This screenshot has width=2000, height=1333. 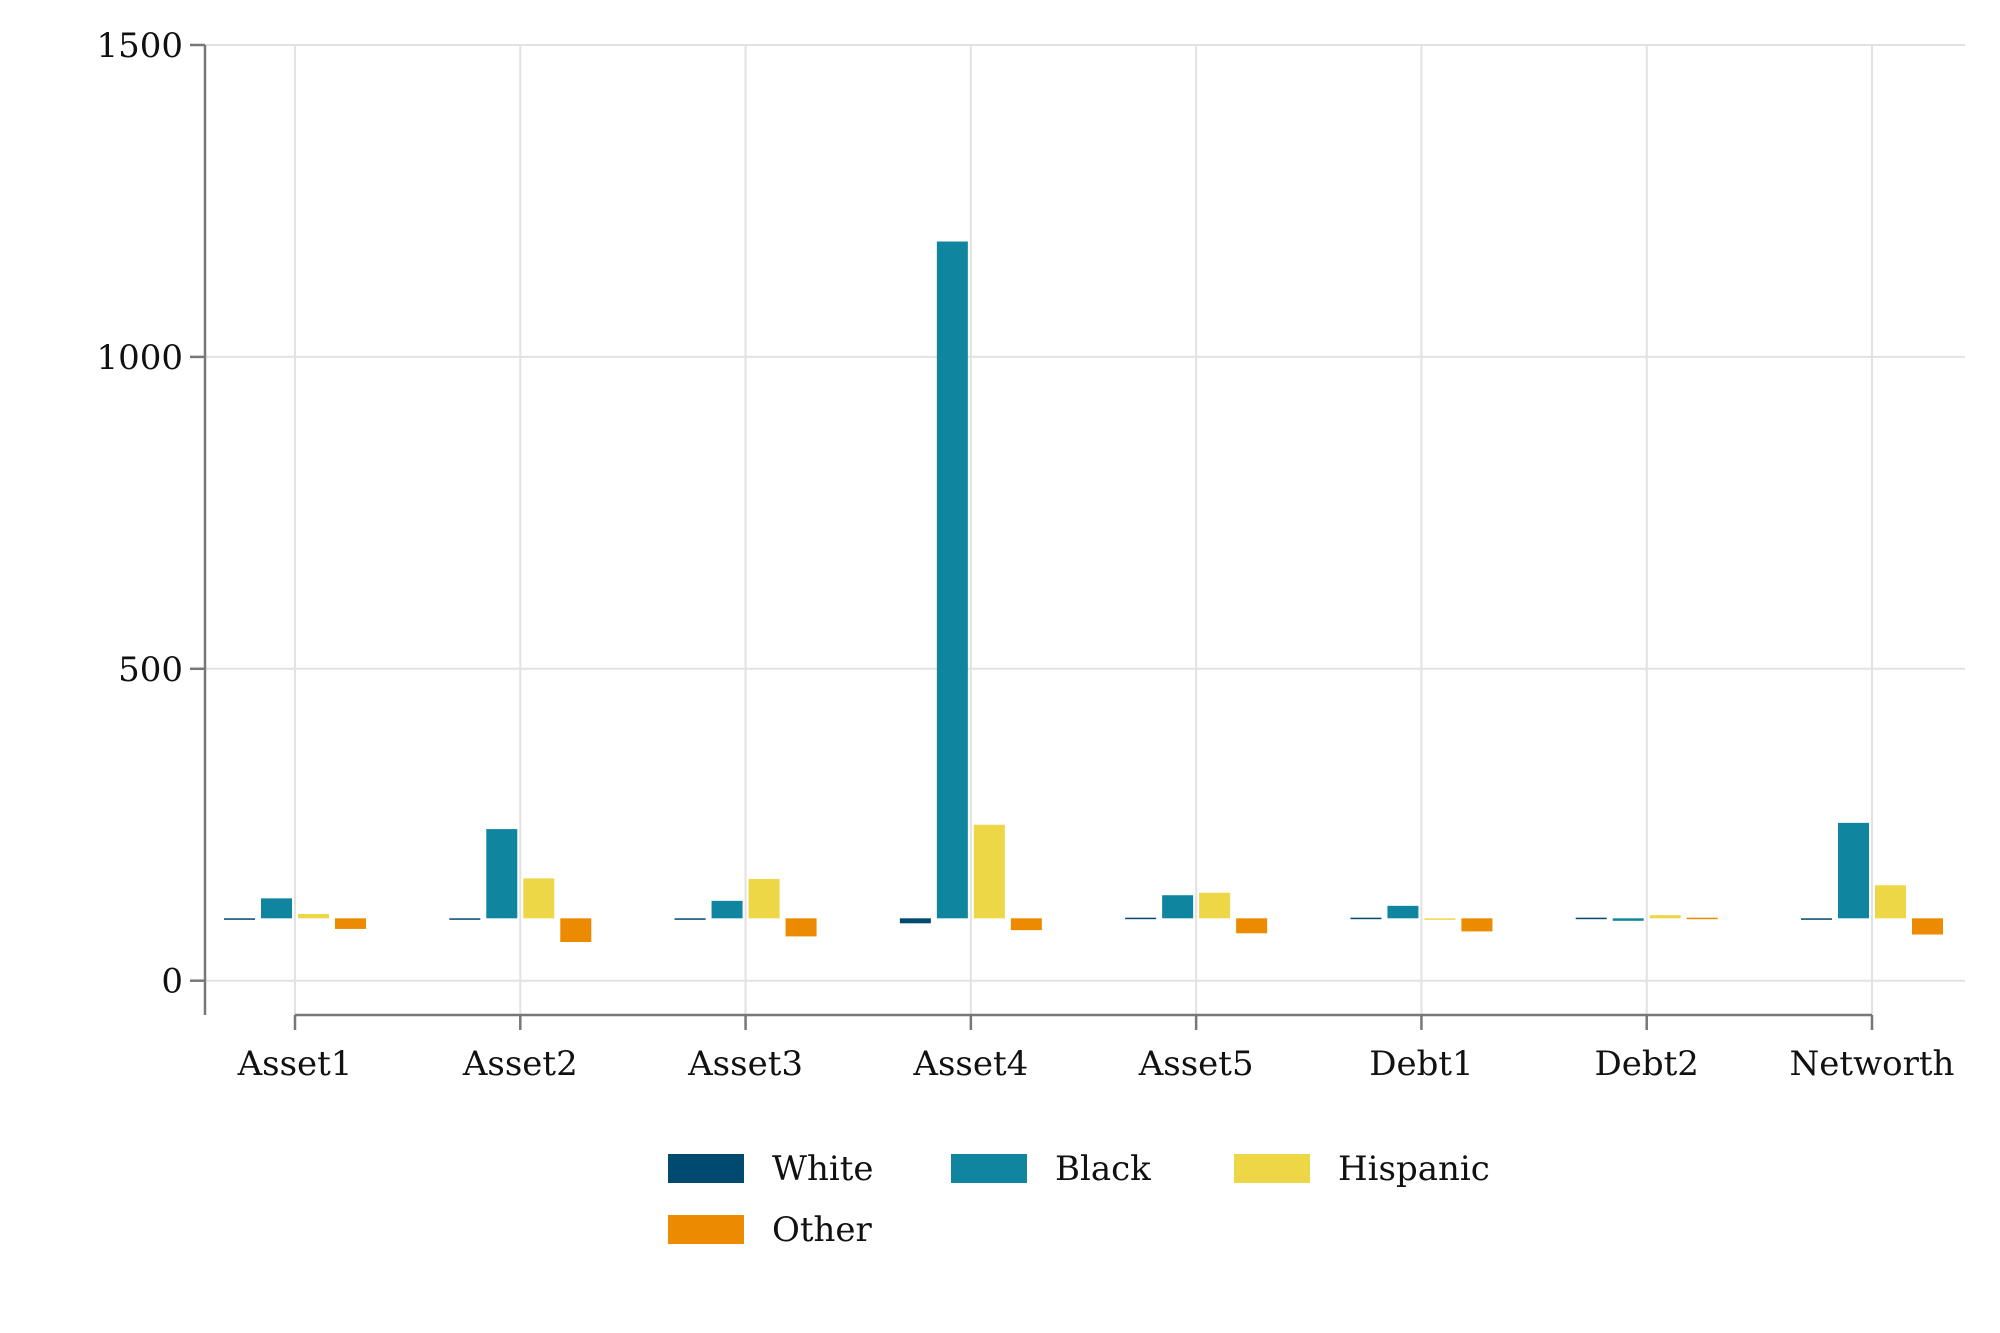 I want to click on bar-hispanic-asset1, so click(x=313, y=916).